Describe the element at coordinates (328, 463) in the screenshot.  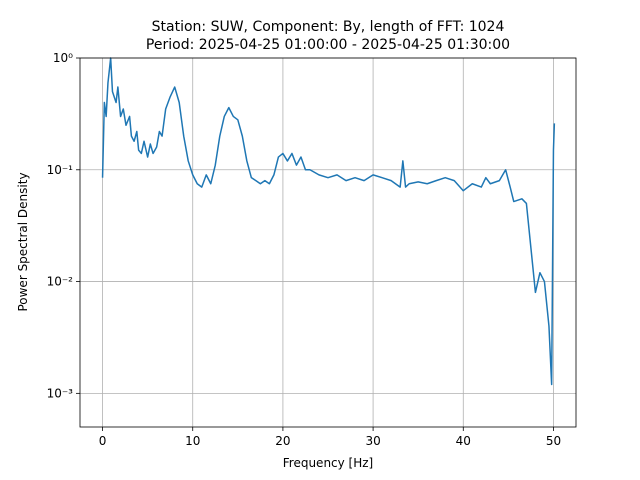
I see `x-axis-label: Frequency [Hz]` at that location.